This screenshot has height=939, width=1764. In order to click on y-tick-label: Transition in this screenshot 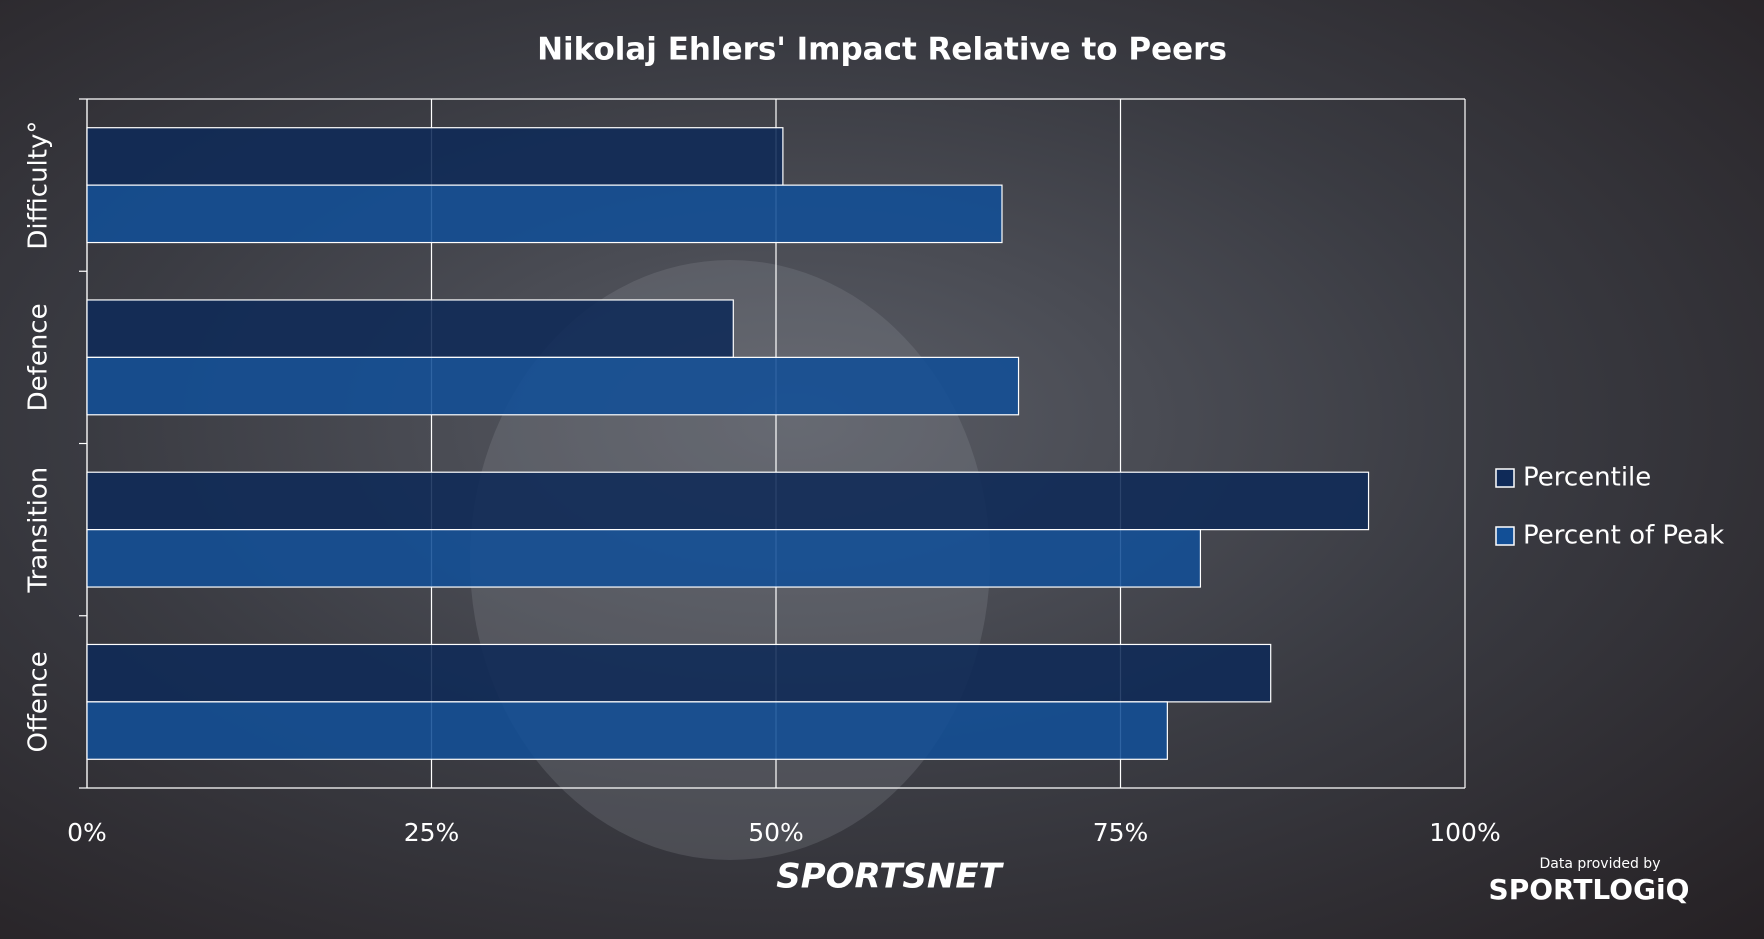, I will do `click(39, 530)`.